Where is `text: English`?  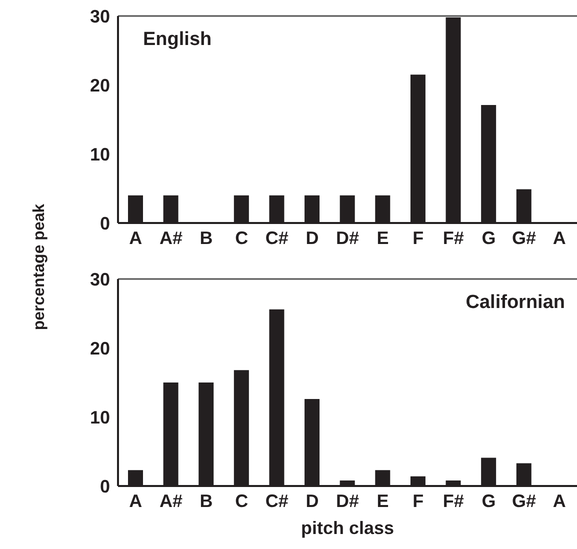 text: English is located at coordinates (177, 40).